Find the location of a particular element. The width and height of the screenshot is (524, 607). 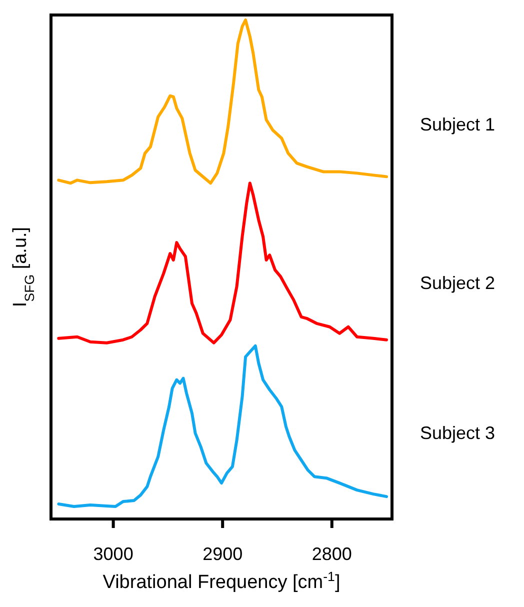

text: Subject 1 is located at coordinates (458, 124).